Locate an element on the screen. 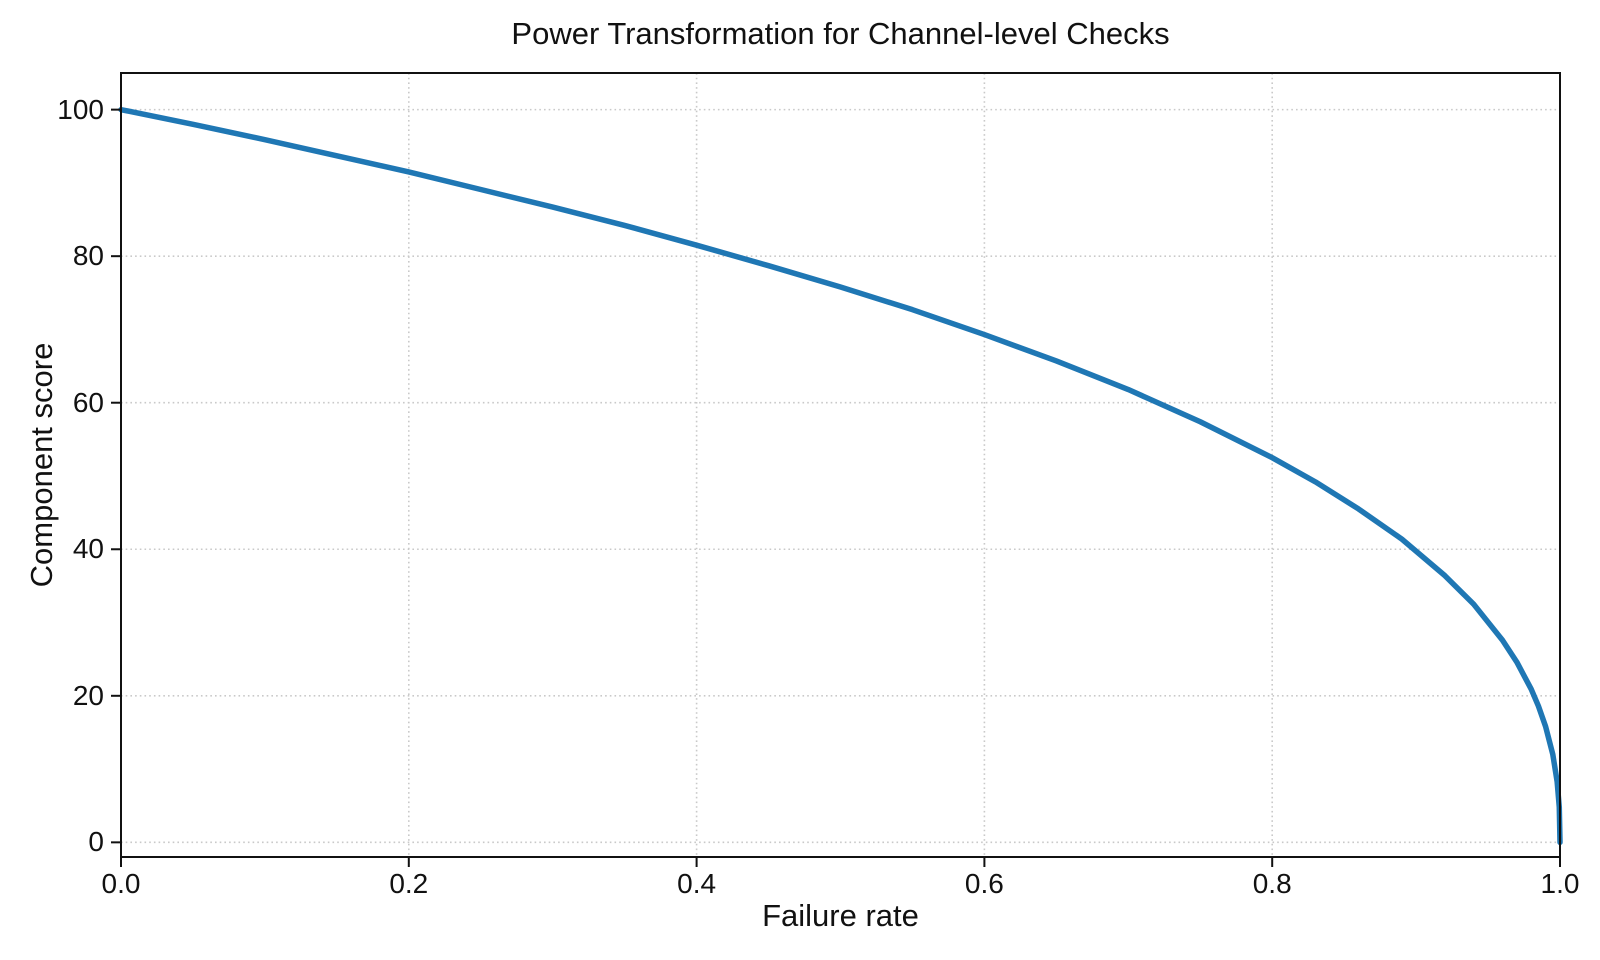 This screenshot has height=960, width=1600. y-axis-label: Component score is located at coordinates (41, 465).